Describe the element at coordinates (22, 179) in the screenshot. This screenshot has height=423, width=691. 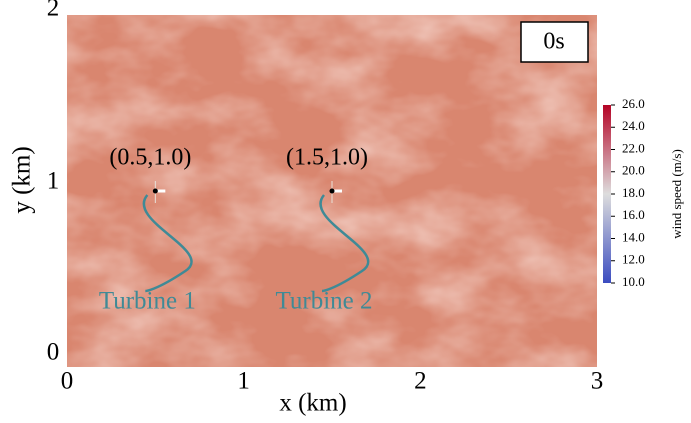
I see `y-axis-label: y (km)` at that location.